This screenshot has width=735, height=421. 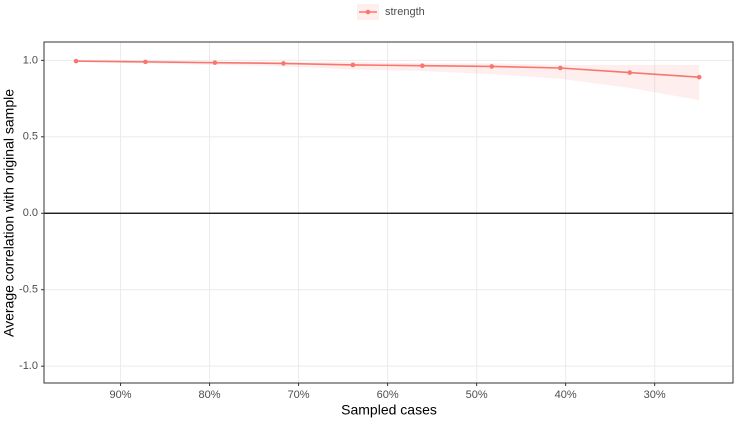 What do you see at coordinates (389, 410) in the screenshot?
I see `x-axis-title: Sampled cases` at bounding box center [389, 410].